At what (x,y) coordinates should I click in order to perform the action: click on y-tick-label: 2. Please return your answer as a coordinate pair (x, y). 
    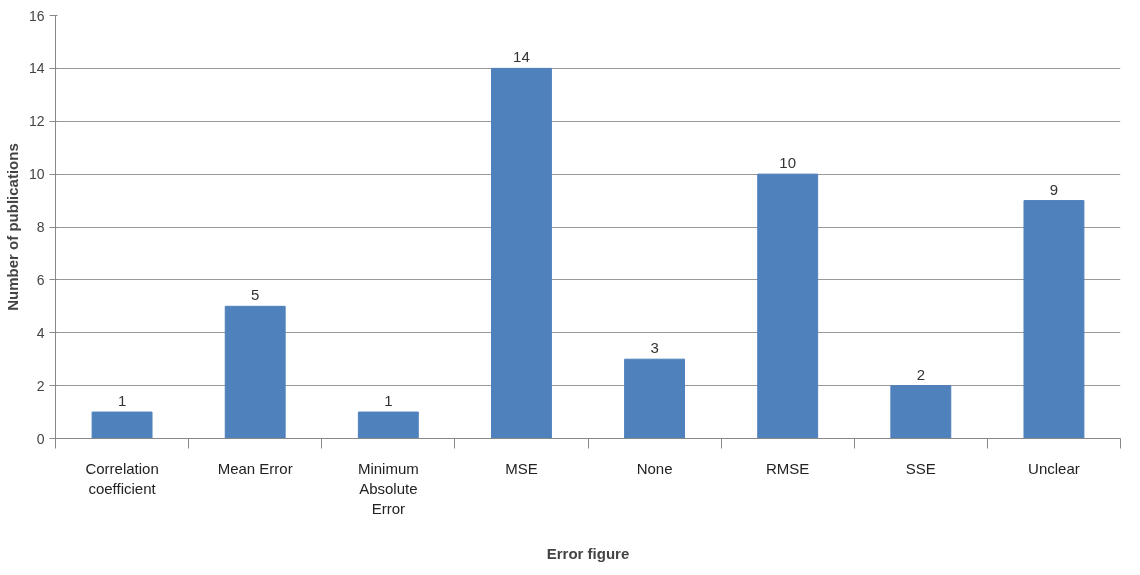
    Looking at the image, I should click on (40, 385).